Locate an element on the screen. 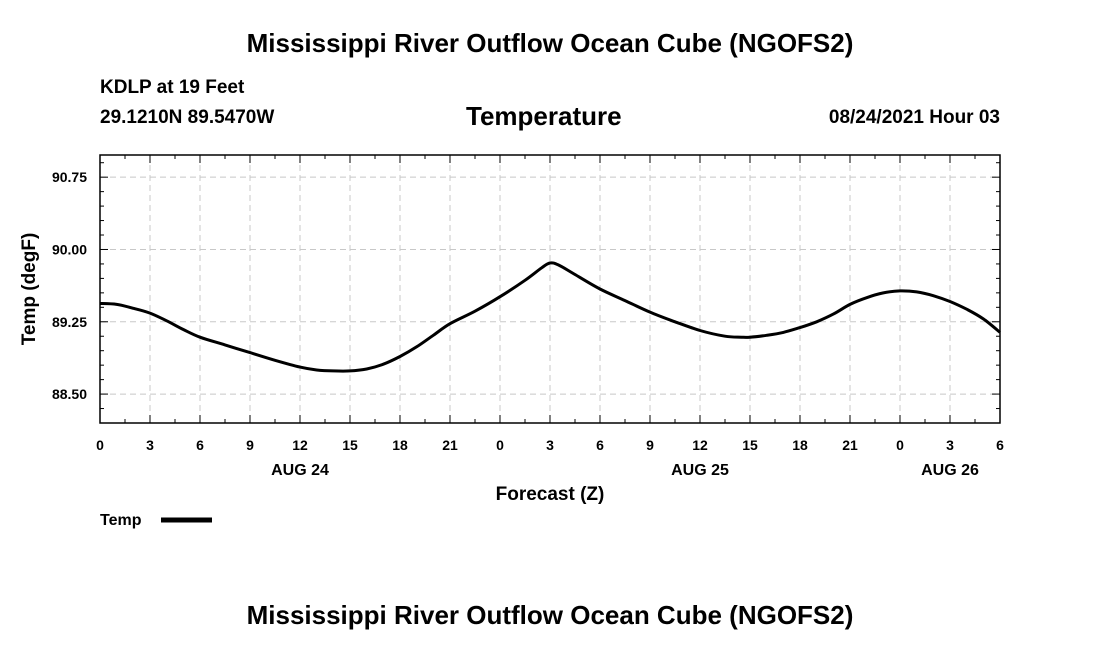 The width and height of the screenshot is (1100, 650). station-label: KDLP at 19 Feet is located at coordinates (172, 87).